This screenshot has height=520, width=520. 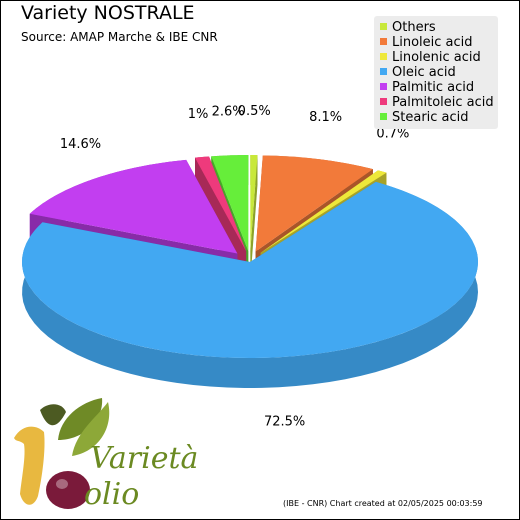 What do you see at coordinates (53, 415) in the screenshot?
I see `olive-leaf-dark-icon` at bounding box center [53, 415].